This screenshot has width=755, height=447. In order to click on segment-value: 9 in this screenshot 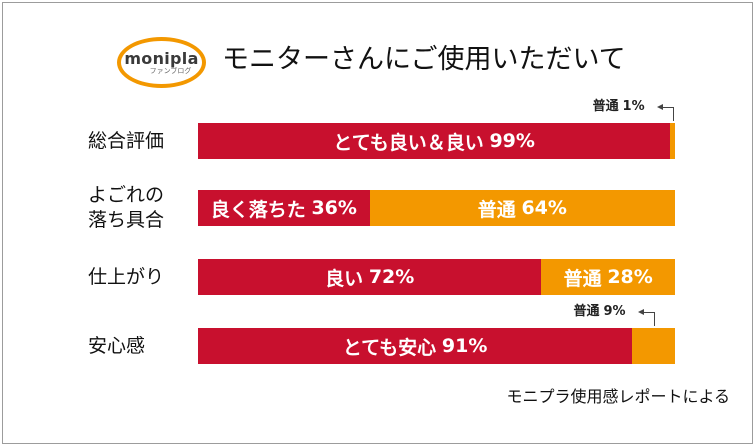, I will do `click(608, 311)`.